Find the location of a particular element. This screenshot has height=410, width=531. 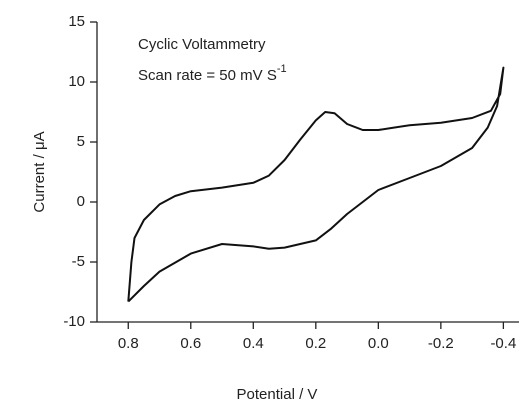

x-tick-label: 0.4 is located at coordinates (253, 343).